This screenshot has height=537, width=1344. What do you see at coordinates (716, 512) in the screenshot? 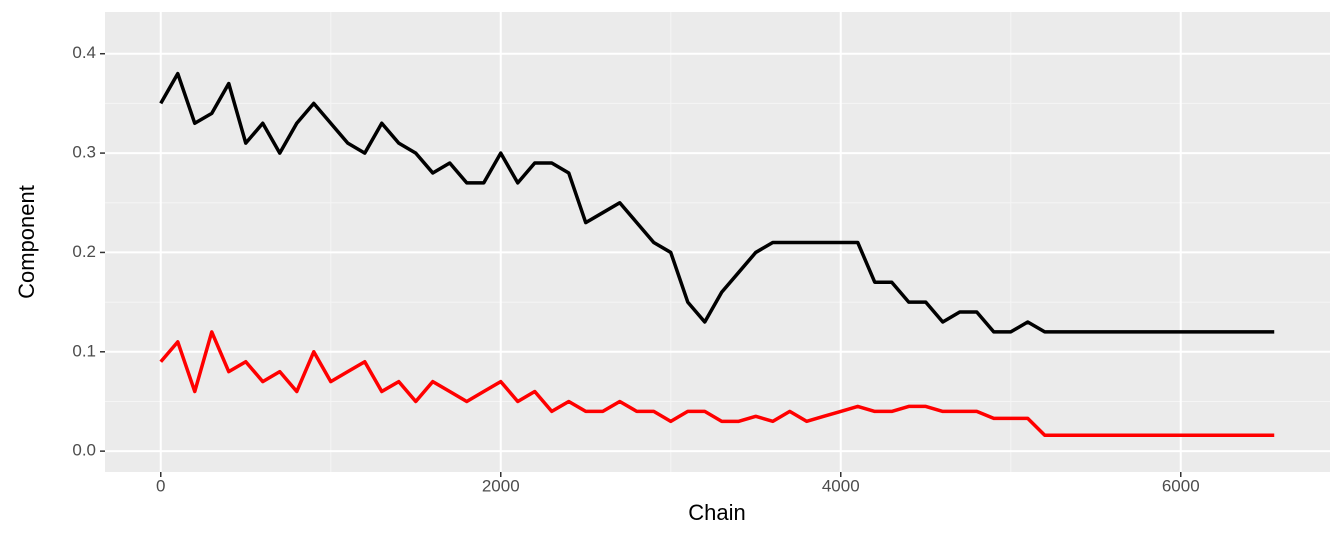
I see `x-axis-title: Chain` at bounding box center [716, 512].